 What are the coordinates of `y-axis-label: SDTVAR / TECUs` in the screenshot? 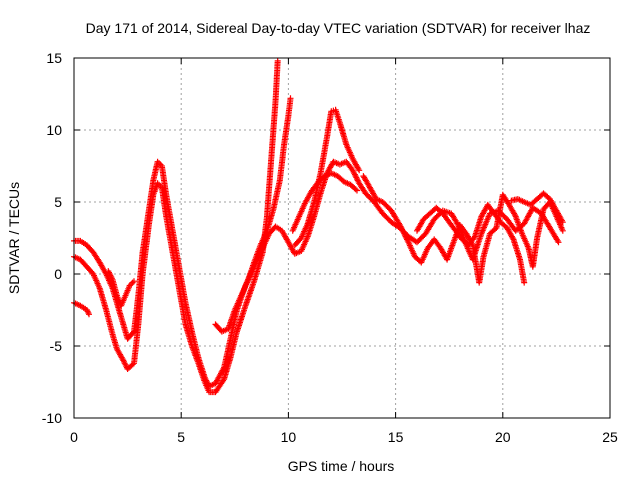 It's located at (14, 238).